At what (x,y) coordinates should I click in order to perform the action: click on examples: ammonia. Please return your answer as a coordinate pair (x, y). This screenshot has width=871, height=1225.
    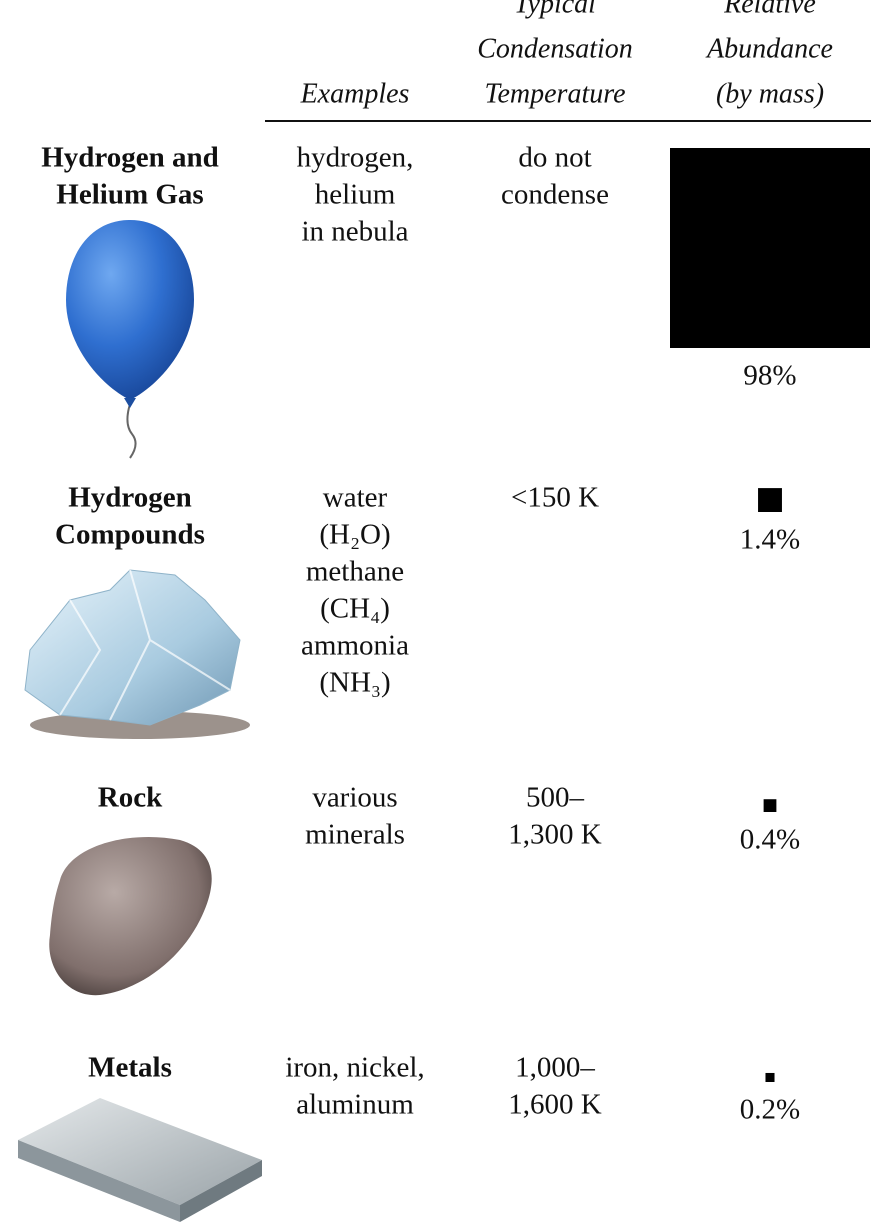
    Looking at the image, I should click on (355, 646).